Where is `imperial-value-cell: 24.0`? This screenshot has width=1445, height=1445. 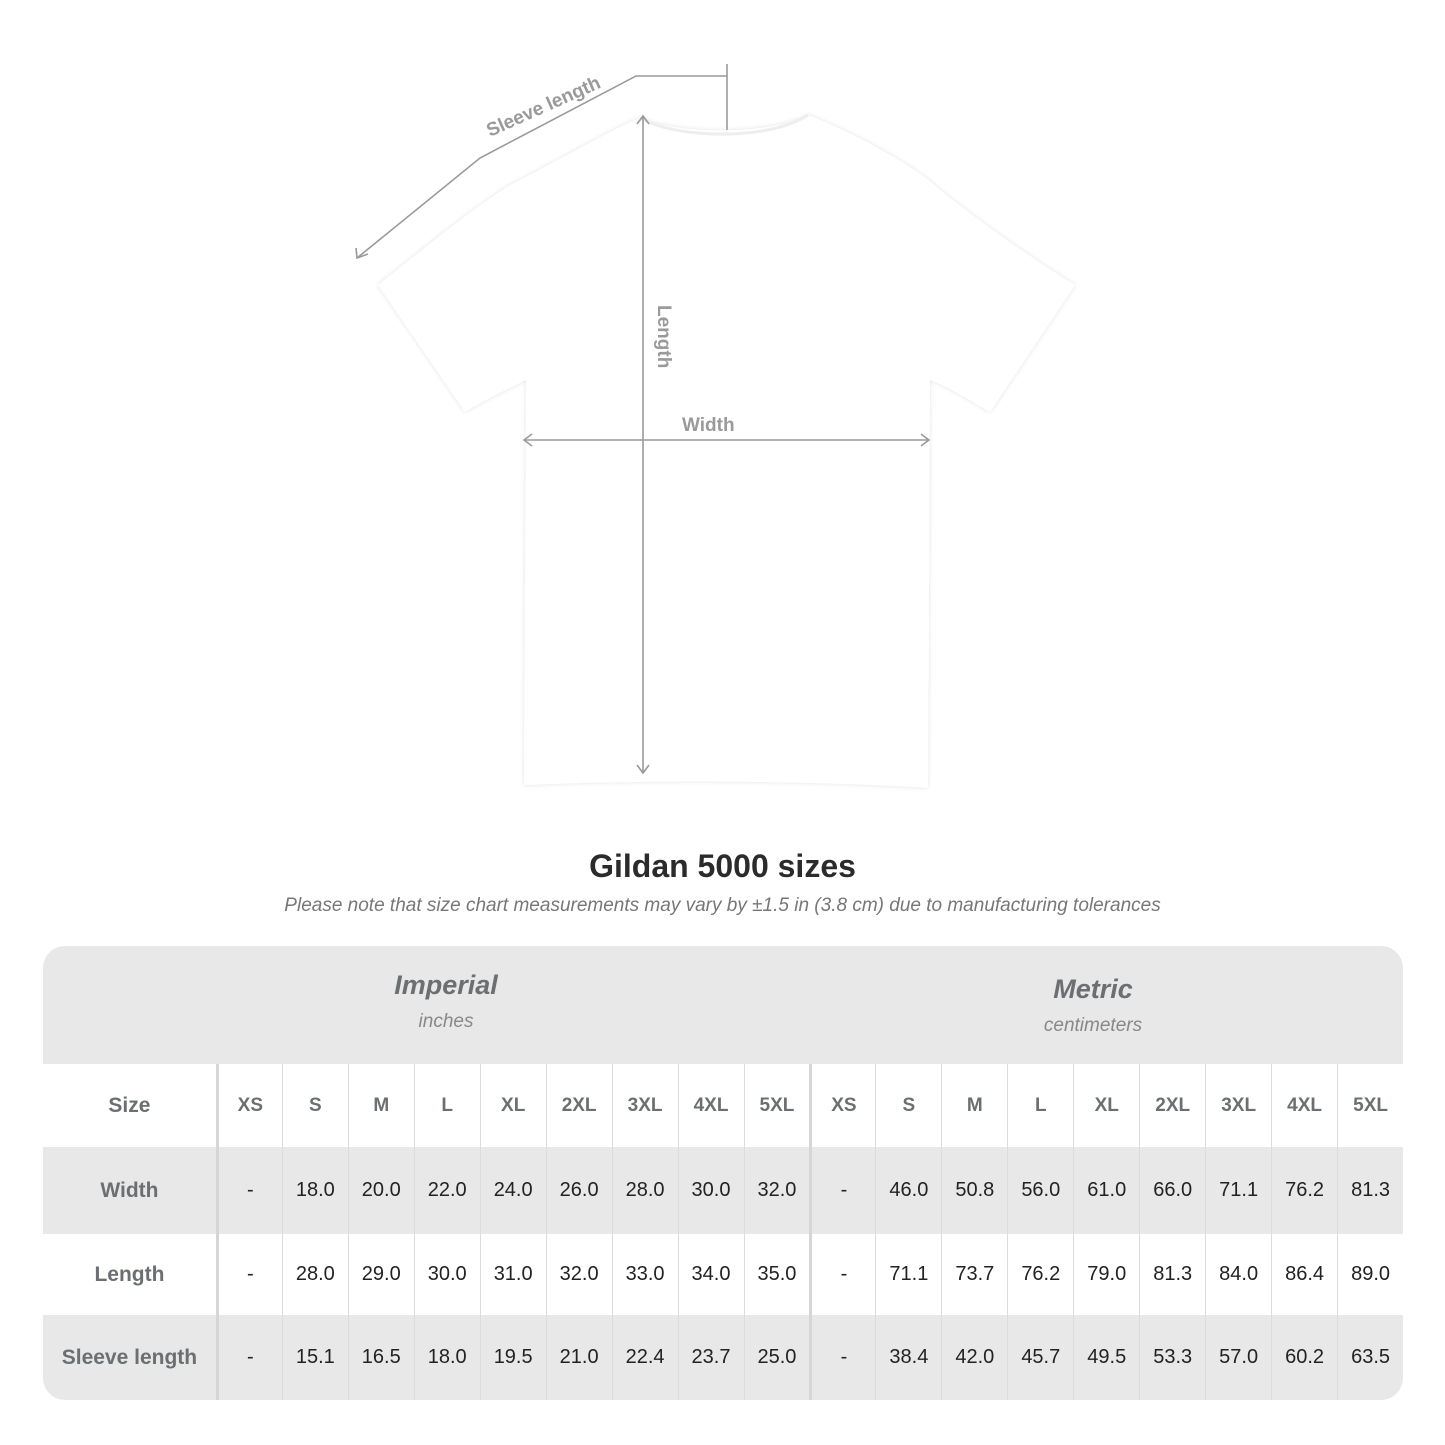
imperial-value-cell: 24.0 is located at coordinates (512, 1190).